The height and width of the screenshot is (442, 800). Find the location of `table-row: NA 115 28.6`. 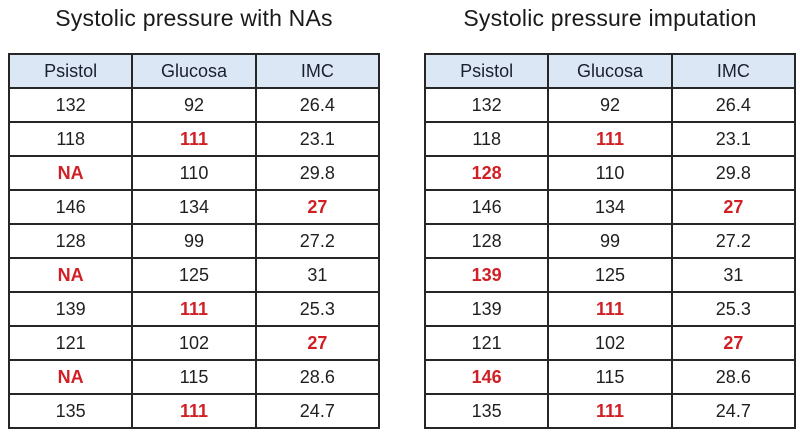

table-row: NA 115 28.6 is located at coordinates (194, 377).